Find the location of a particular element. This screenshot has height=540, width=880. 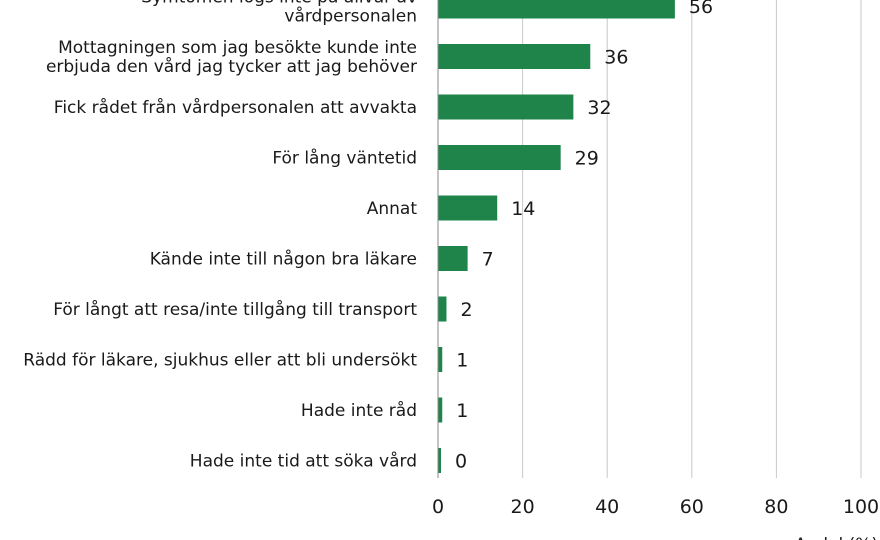

data-label: 29 is located at coordinates (587, 159).